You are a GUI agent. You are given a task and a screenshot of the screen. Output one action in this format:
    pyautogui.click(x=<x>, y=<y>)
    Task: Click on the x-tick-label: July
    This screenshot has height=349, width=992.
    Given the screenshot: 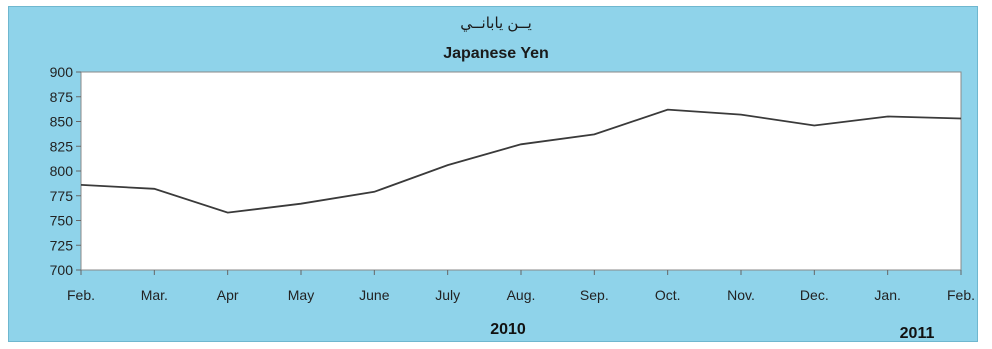 What is the action you would take?
    pyautogui.click(x=447, y=295)
    